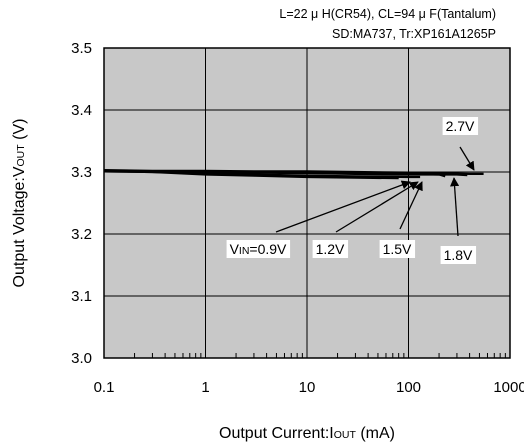  I want to click on x-tick-label: 1000, so click(508, 387).